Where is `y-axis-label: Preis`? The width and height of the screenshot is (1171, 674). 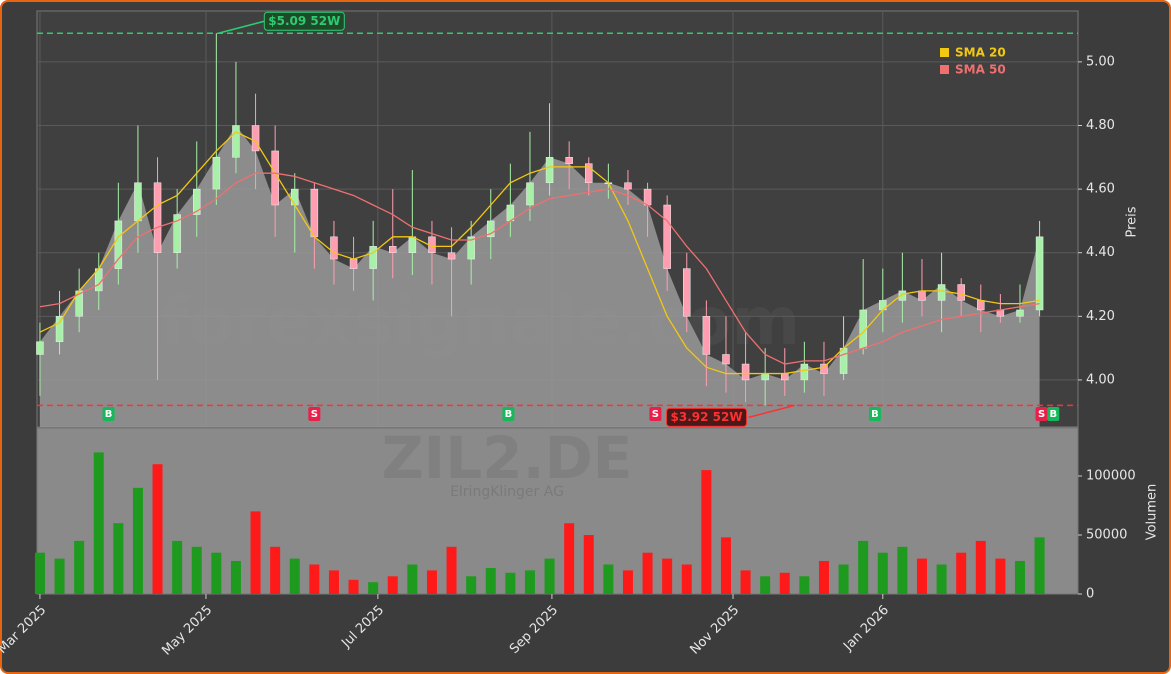 y-axis-label: Preis is located at coordinates (1132, 221).